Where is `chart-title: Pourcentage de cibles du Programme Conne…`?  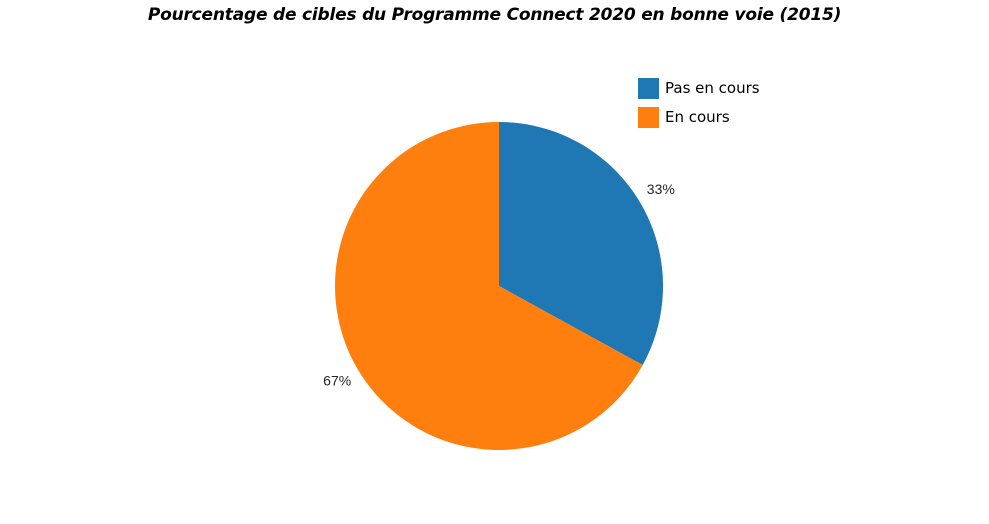 chart-title: Pourcentage de cibles du Programme Conne… is located at coordinates (494, 15).